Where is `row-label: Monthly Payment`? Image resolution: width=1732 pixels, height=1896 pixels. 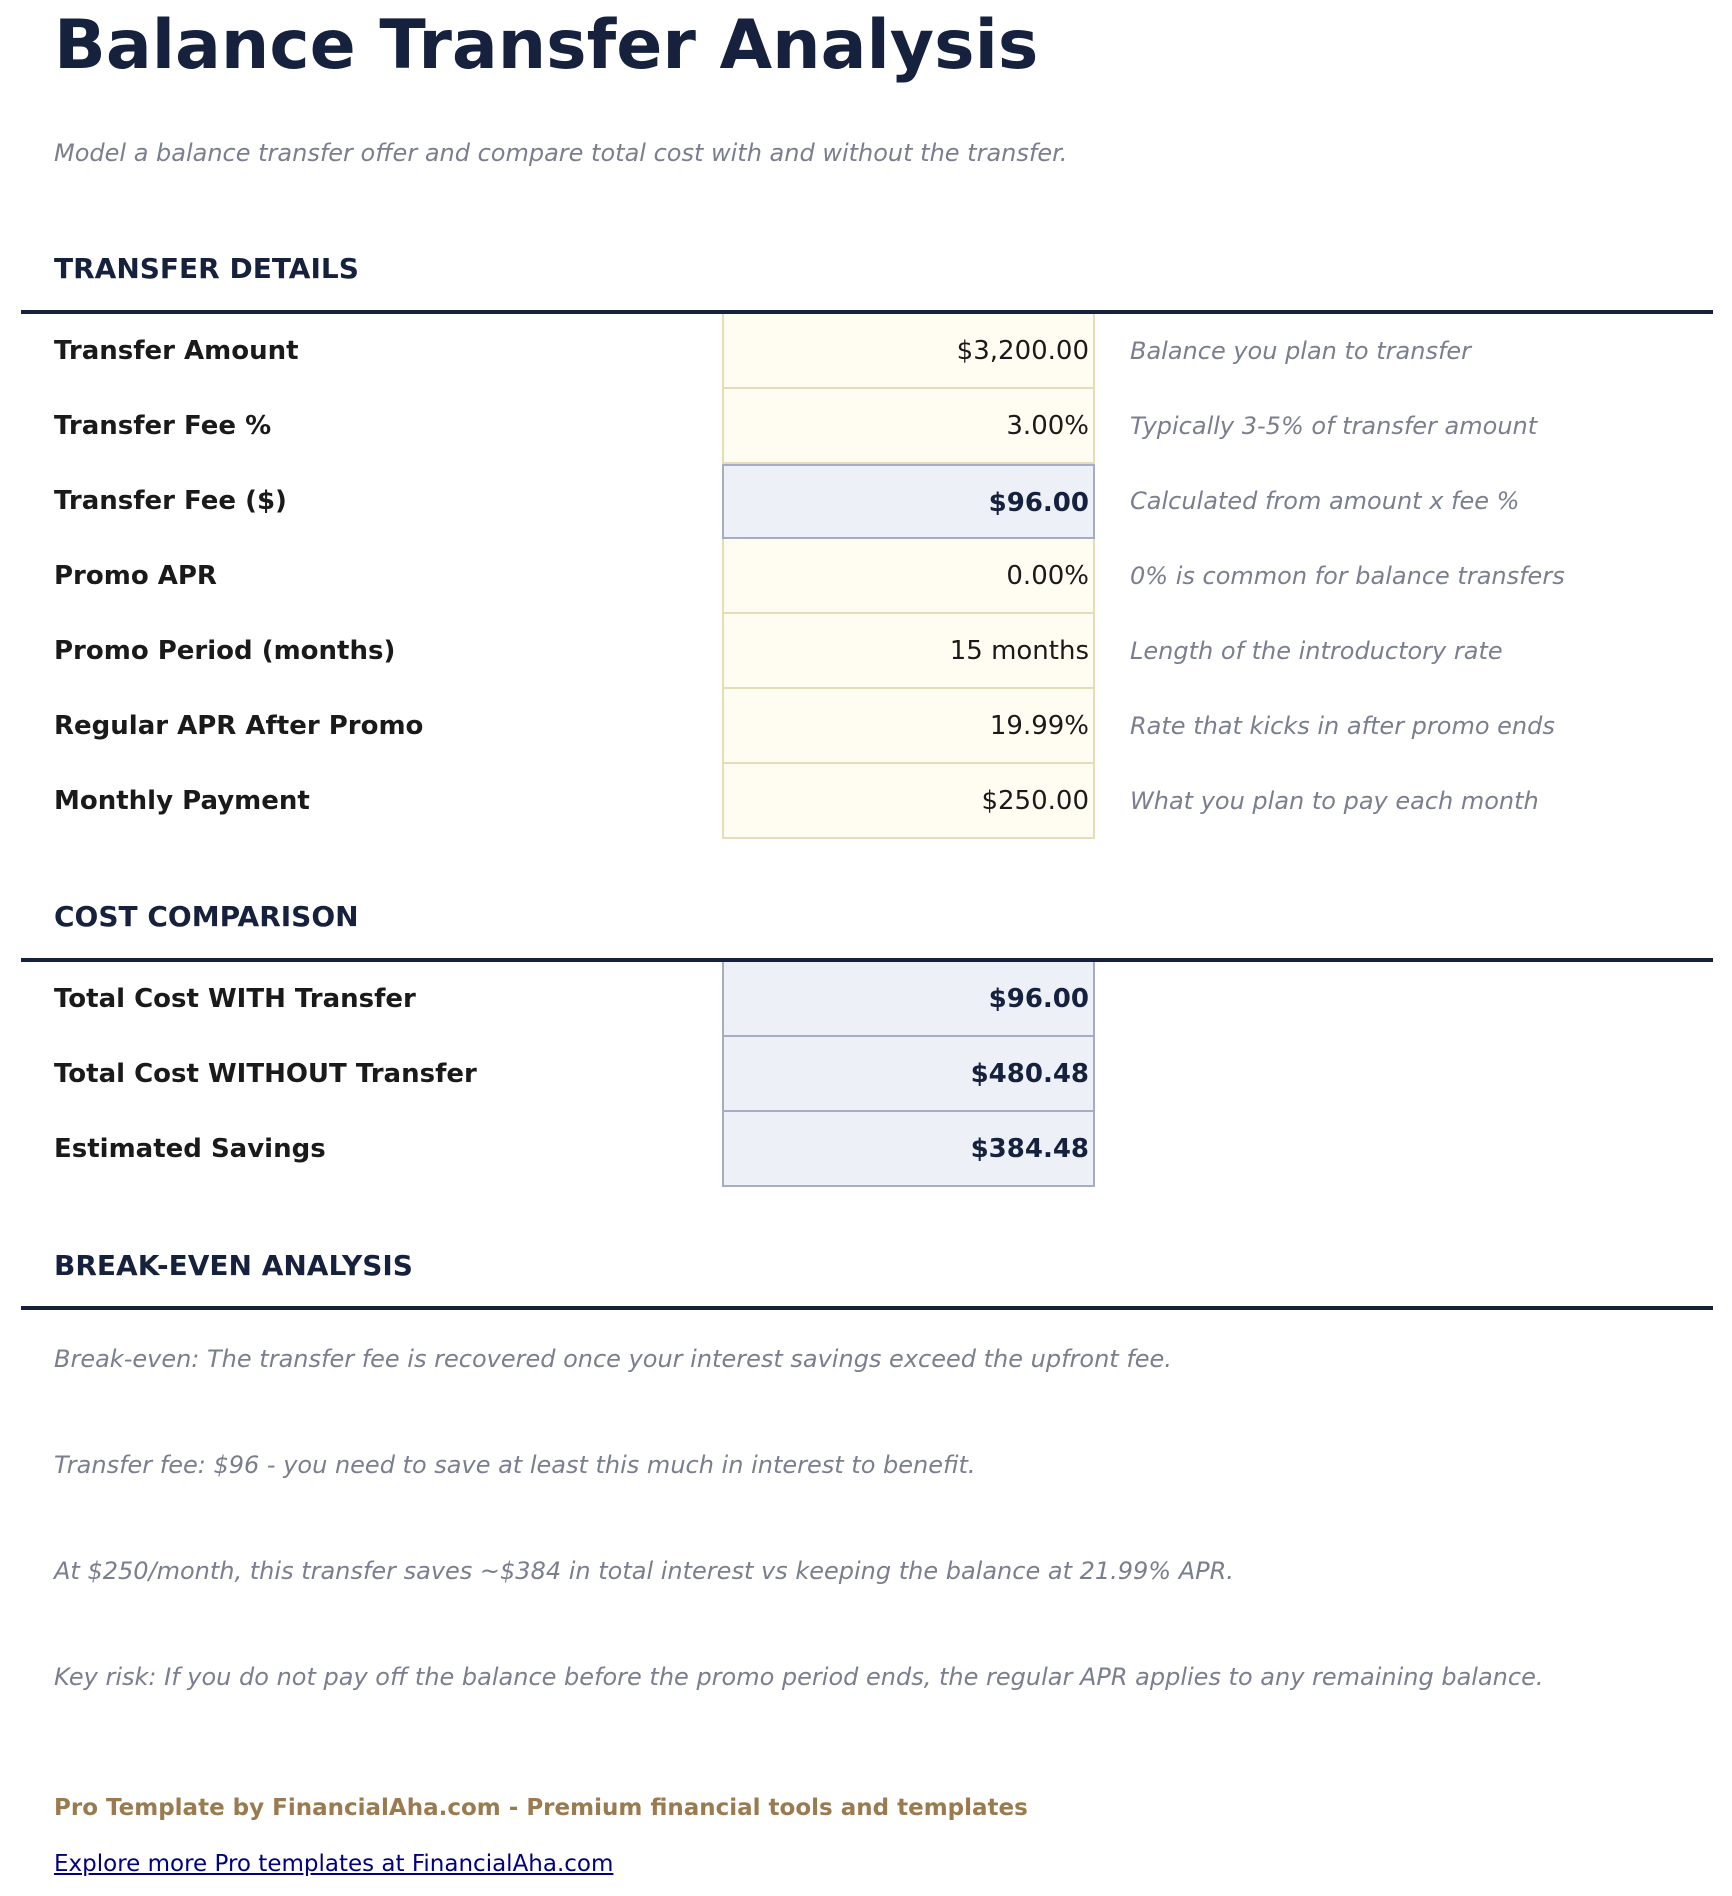
row-label: Monthly Payment is located at coordinates (182, 801).